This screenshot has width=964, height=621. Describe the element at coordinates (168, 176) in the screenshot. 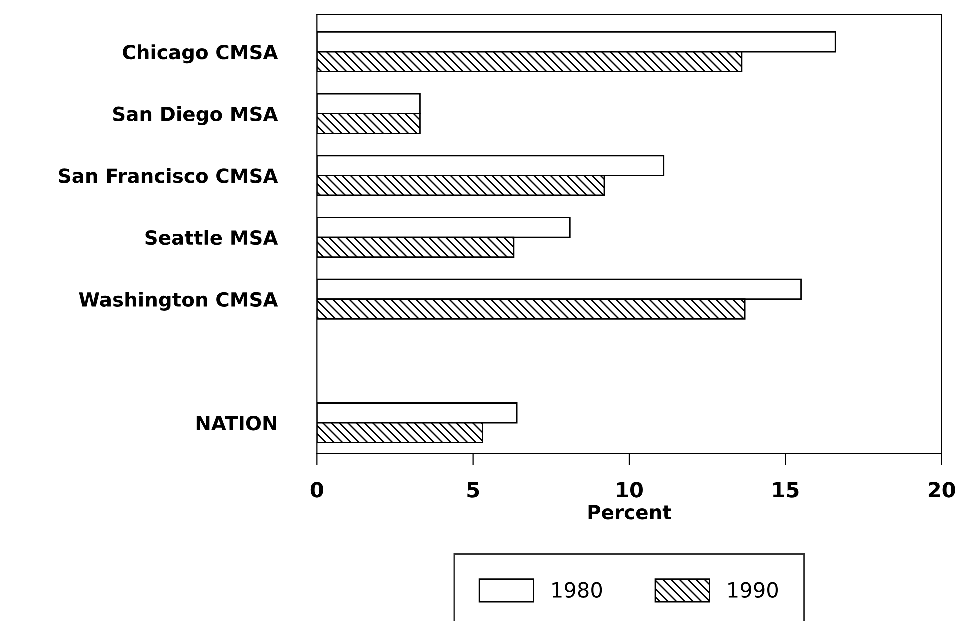

I see `y-tick-label: San Francisco CMSA` at that location.